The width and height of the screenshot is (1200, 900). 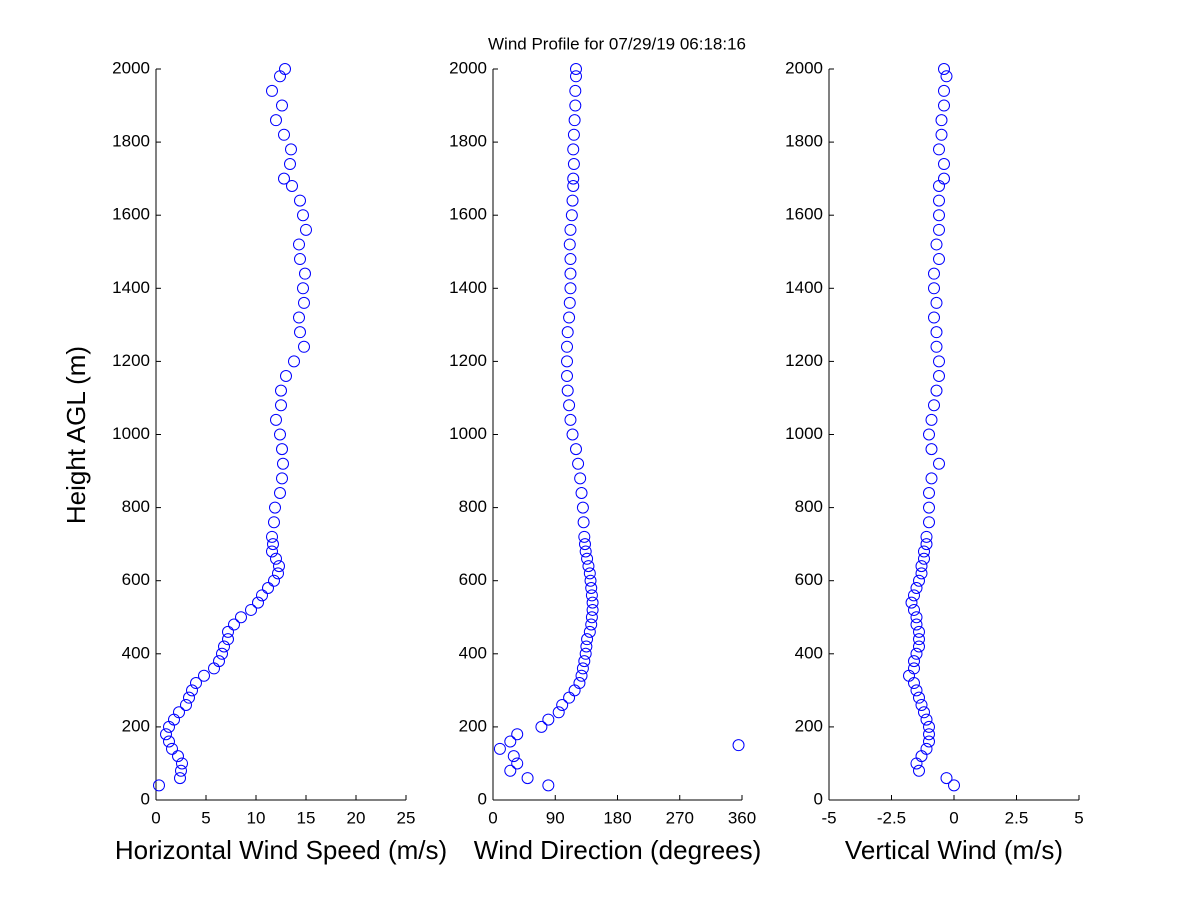 I want to click on y-tick-label: 1600, so click(x=468, y=214).